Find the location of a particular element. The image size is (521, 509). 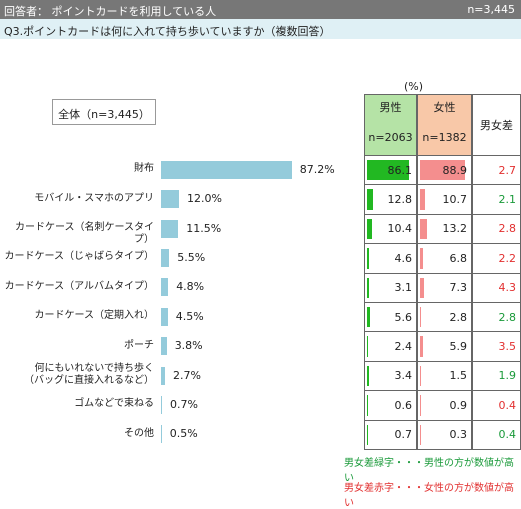

diff-header-text: 男女差 is located at coordinates (496, 125).